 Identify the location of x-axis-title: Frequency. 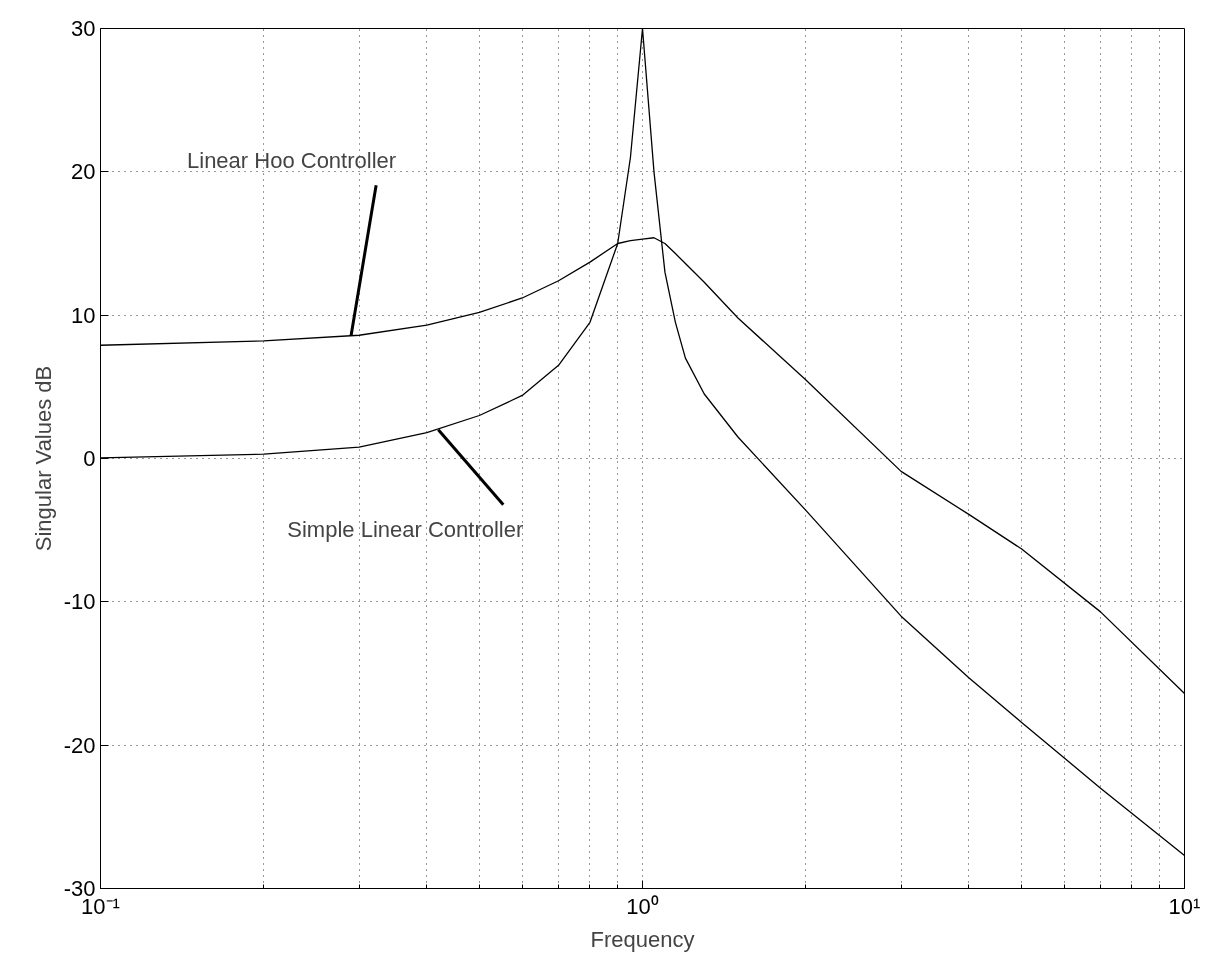
(642, 939).